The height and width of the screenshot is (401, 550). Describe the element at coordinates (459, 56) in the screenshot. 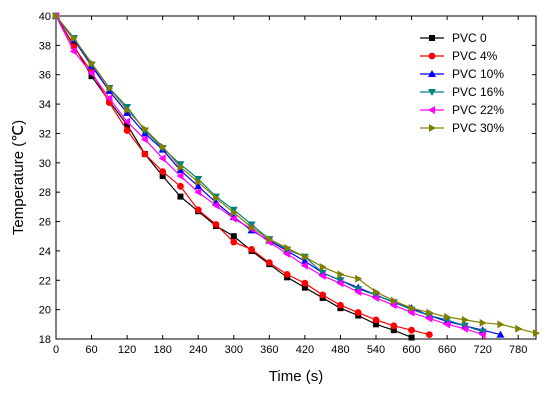

I see `legend-item-1: PVC 4%` at that location.